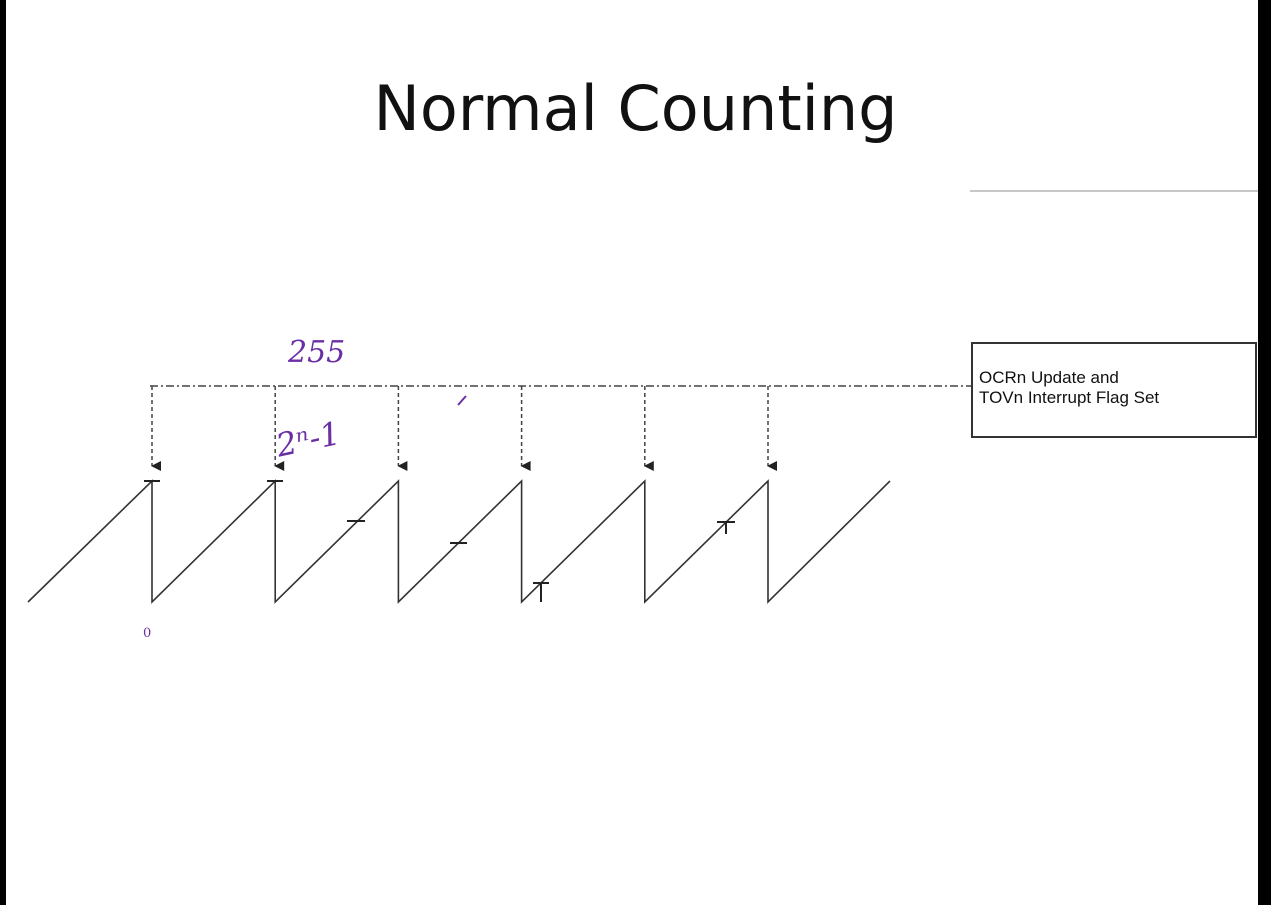  What do you see at coordinates (635, 108) in the screenshot?
I see `slide-title: Normal Counting` at bounding box center [635, 108].